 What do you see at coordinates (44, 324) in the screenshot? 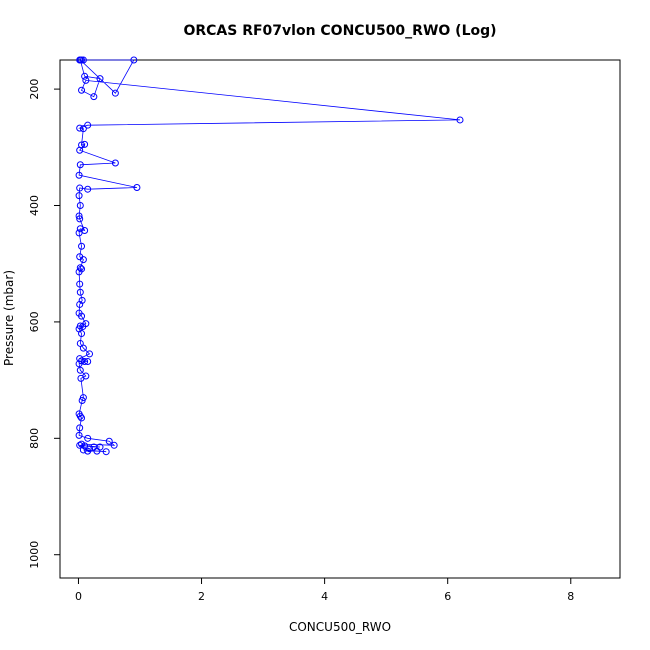
I see `y-axis: 200 400 600 800 1000` at bounding box center [44, 324].